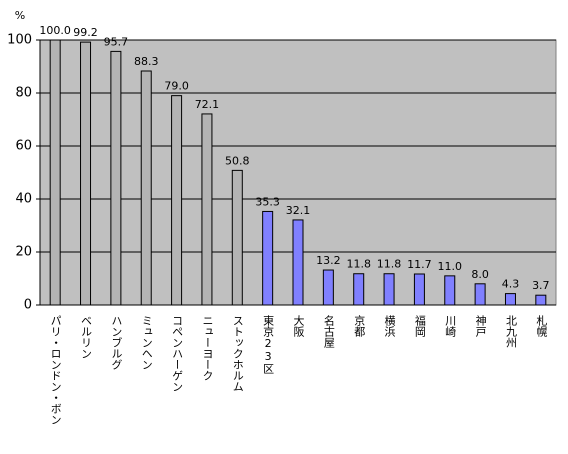 This screenshot has width=568, height=454. I want to click on x-tick-label: ミュンヘン, so click(146, 342).